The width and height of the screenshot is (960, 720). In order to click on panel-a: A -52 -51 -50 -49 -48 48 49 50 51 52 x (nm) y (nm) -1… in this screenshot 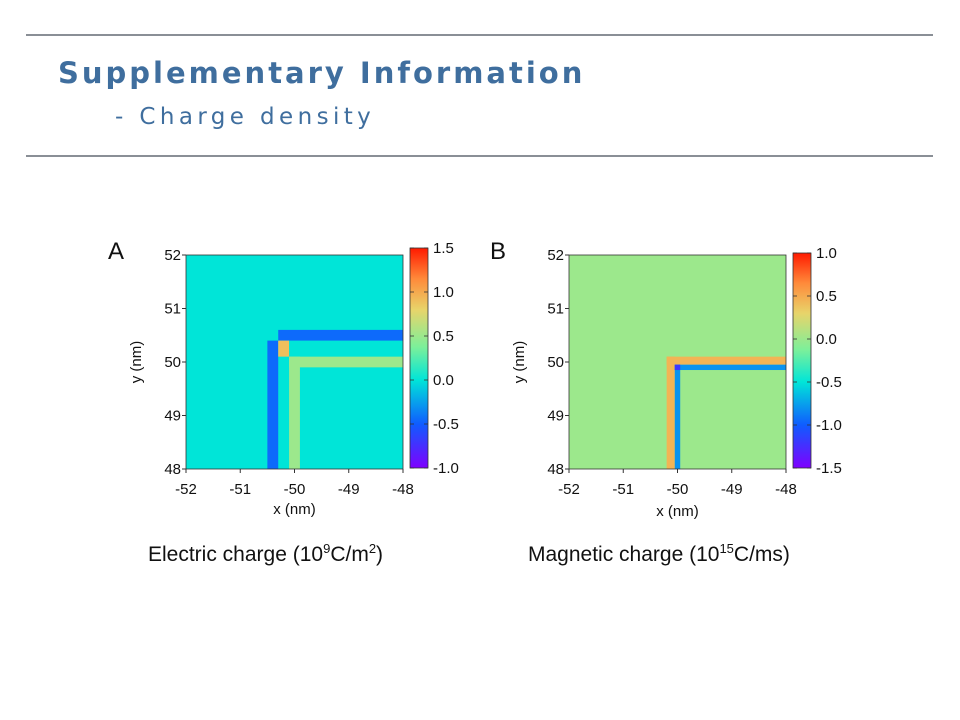, I will do `click(283, 378)`.